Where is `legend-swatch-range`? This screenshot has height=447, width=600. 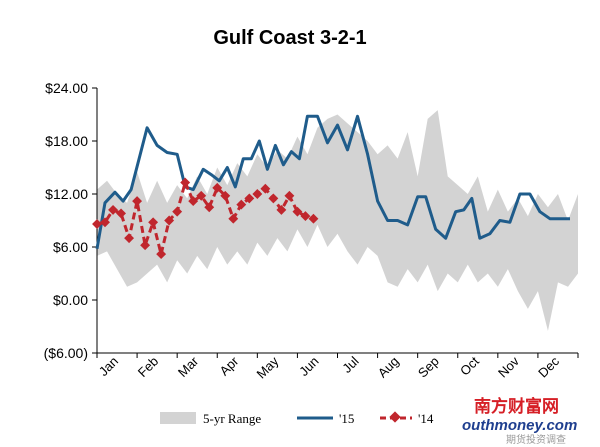 legend-swatch-range is located at coordinates (178, 418).